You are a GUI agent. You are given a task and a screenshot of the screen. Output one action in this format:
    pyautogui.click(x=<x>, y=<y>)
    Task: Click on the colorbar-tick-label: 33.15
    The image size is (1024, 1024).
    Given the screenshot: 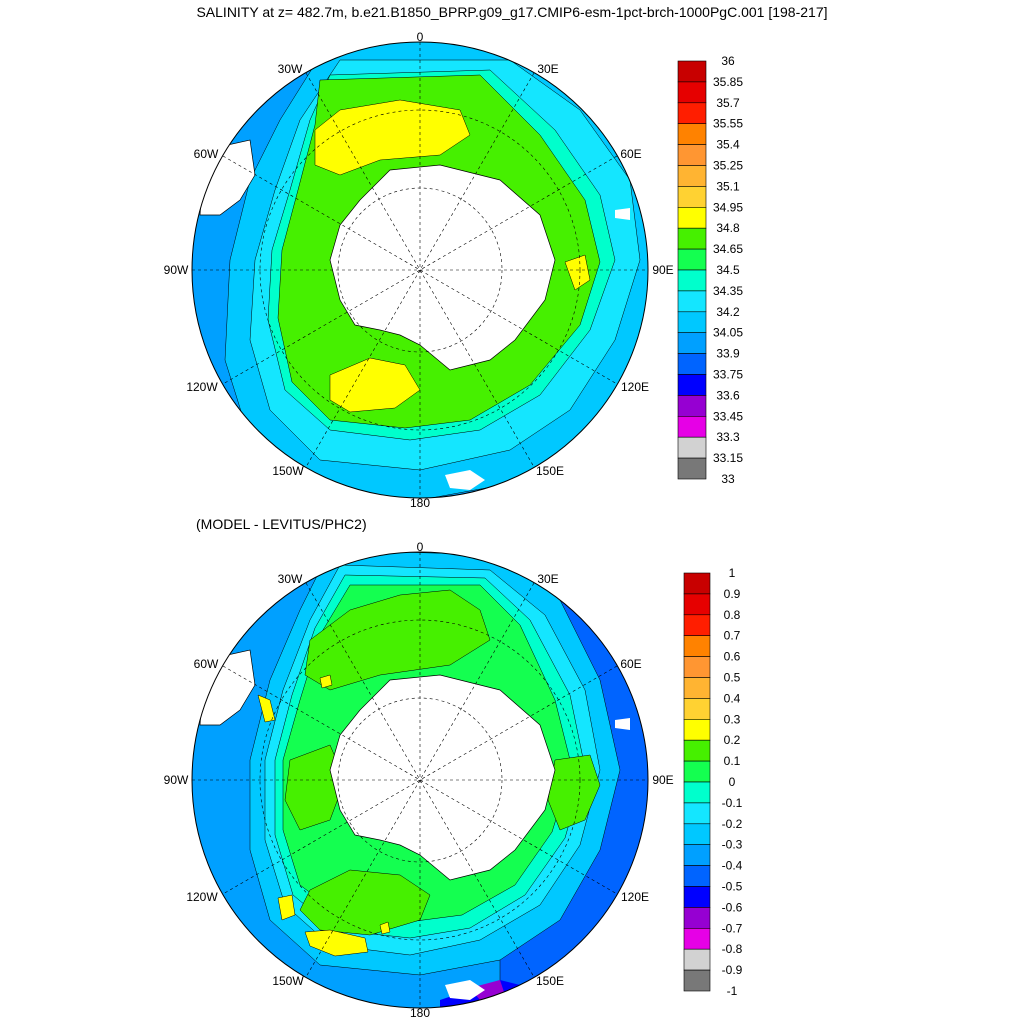 What is the action you would take?
    pyautogui.click(x=728, y=458)
    